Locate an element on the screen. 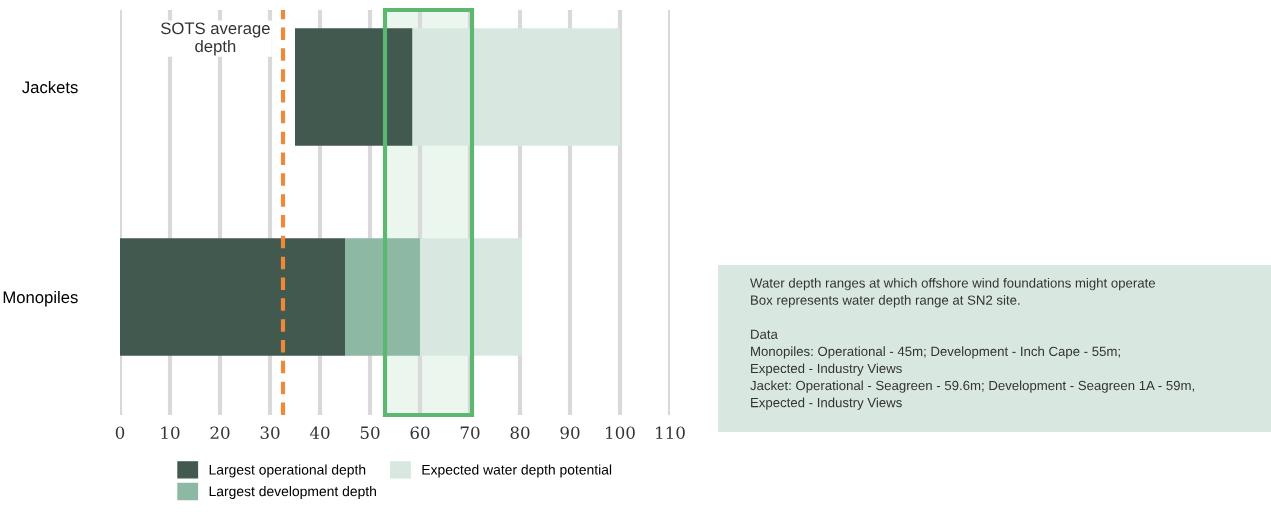 This screenshot has width=1271, height=512. x-tick-label: 80 is located at coordinates (520, 433).